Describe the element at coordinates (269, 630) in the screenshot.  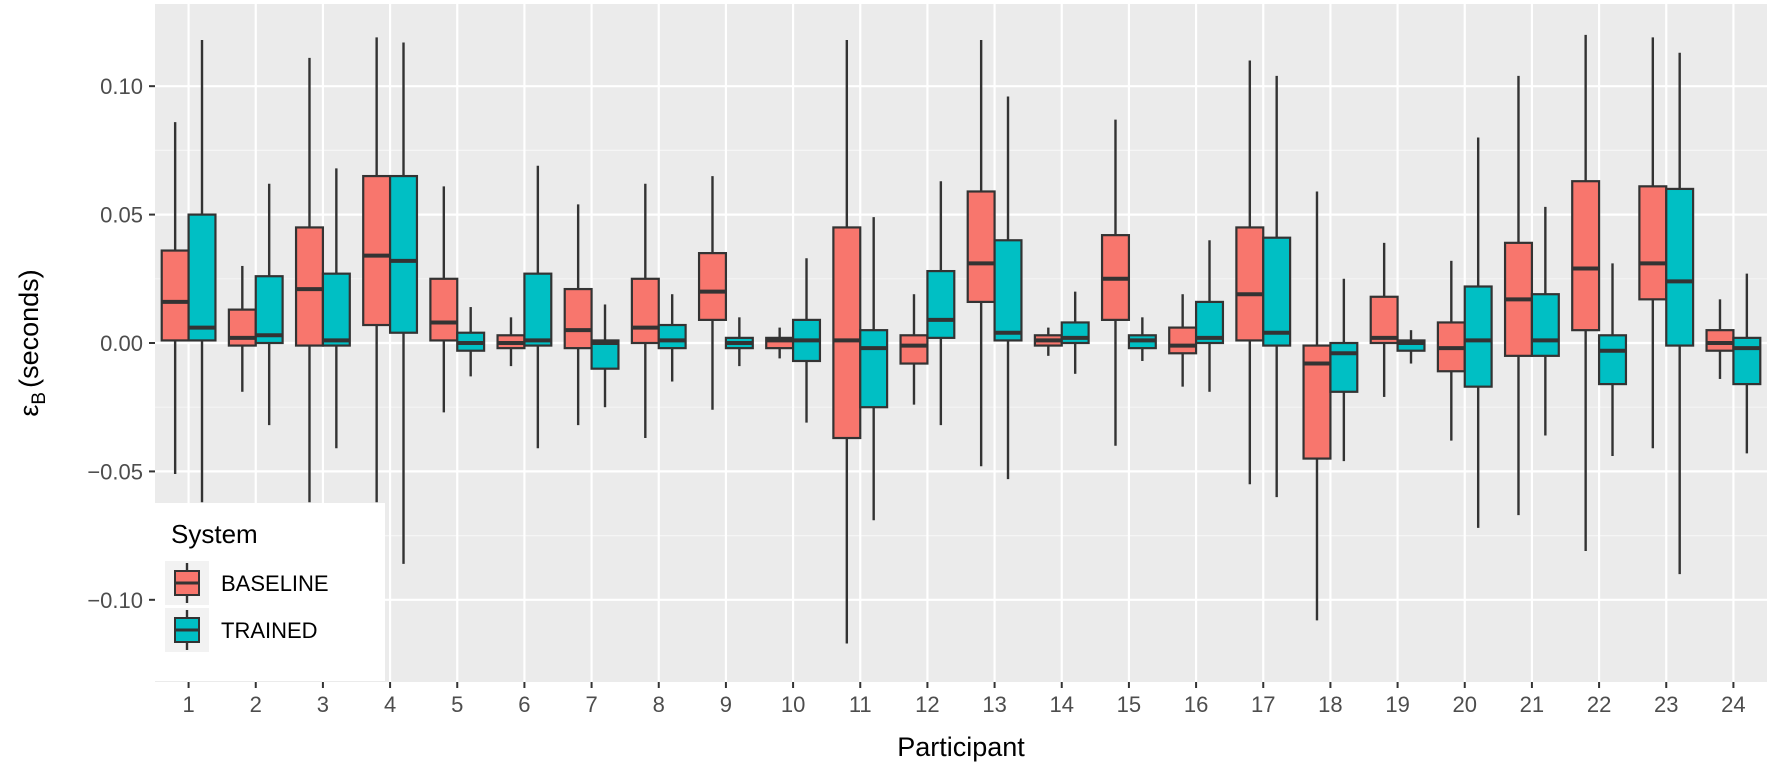
I see `legend-label: TRAINED` at that location.